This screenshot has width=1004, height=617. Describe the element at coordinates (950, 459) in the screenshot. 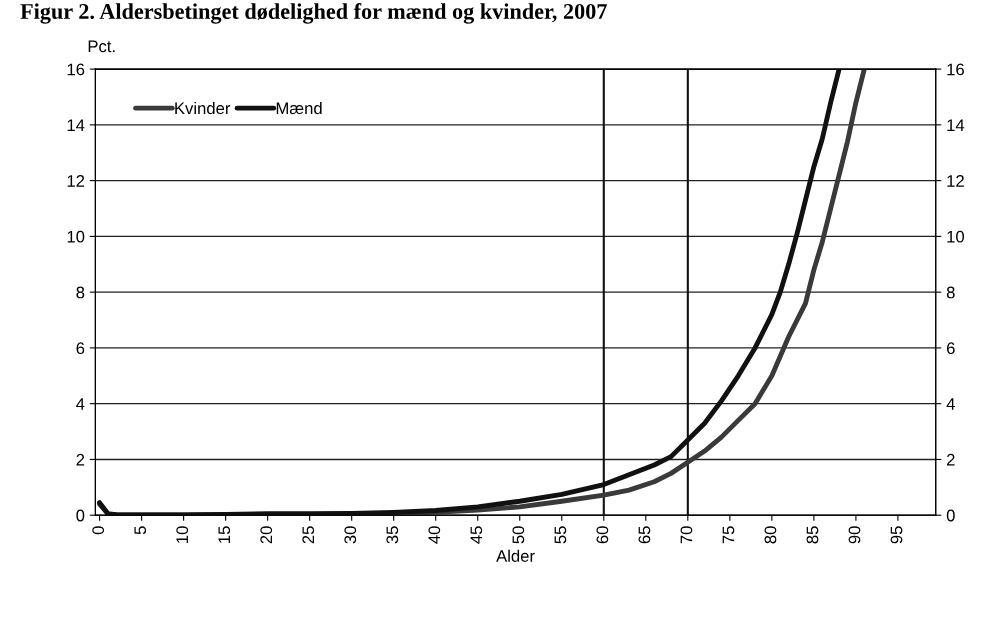

I see `y2-tick-label: 2` at that location.